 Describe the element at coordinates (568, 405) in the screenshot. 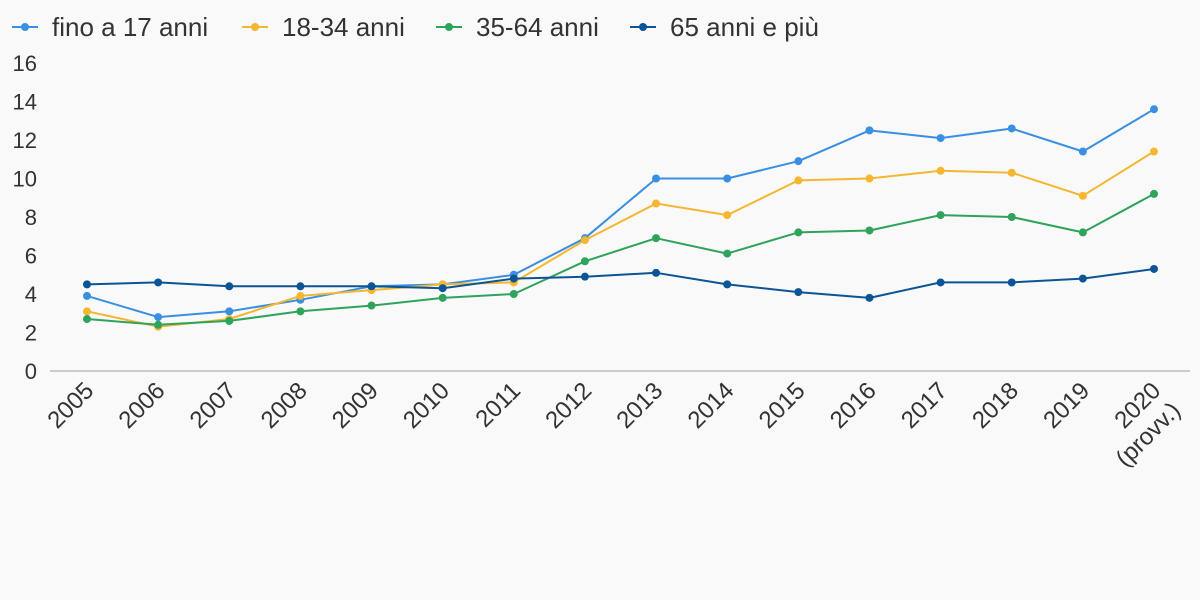

I see `x-tick-label: 2012` at that location.